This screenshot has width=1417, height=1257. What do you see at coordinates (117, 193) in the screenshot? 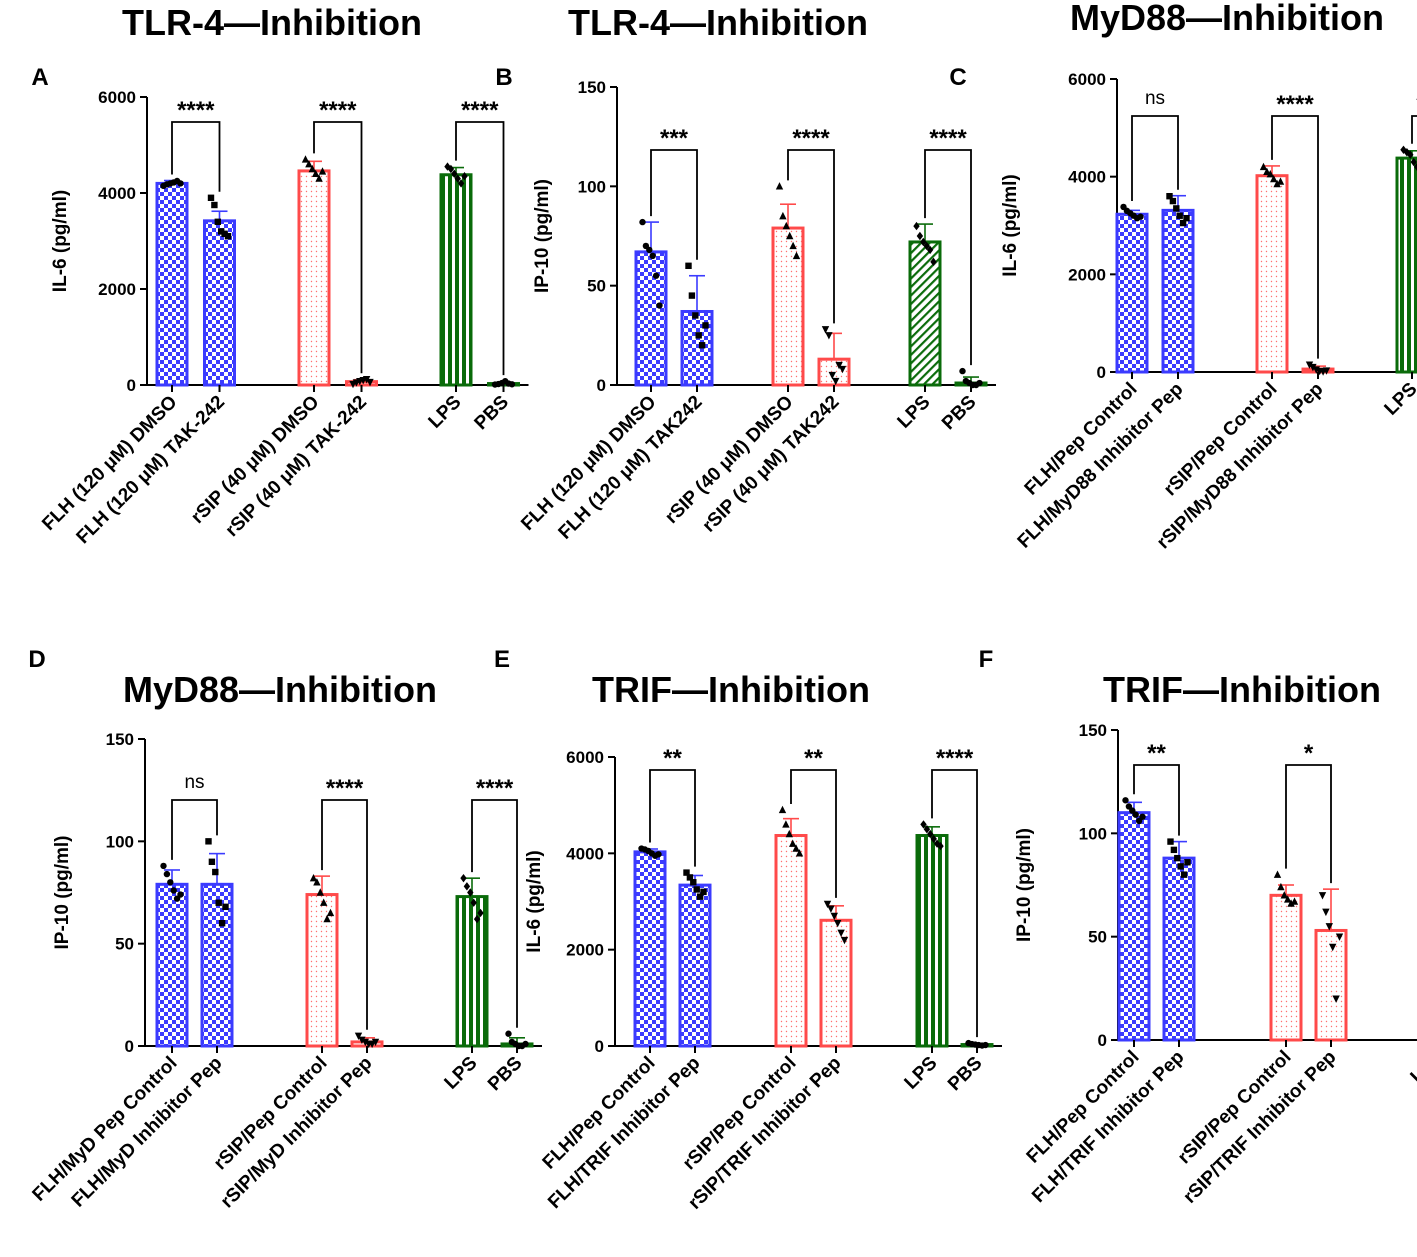
I see `y-tick-label: 4000` at bounding box center [117, 193].